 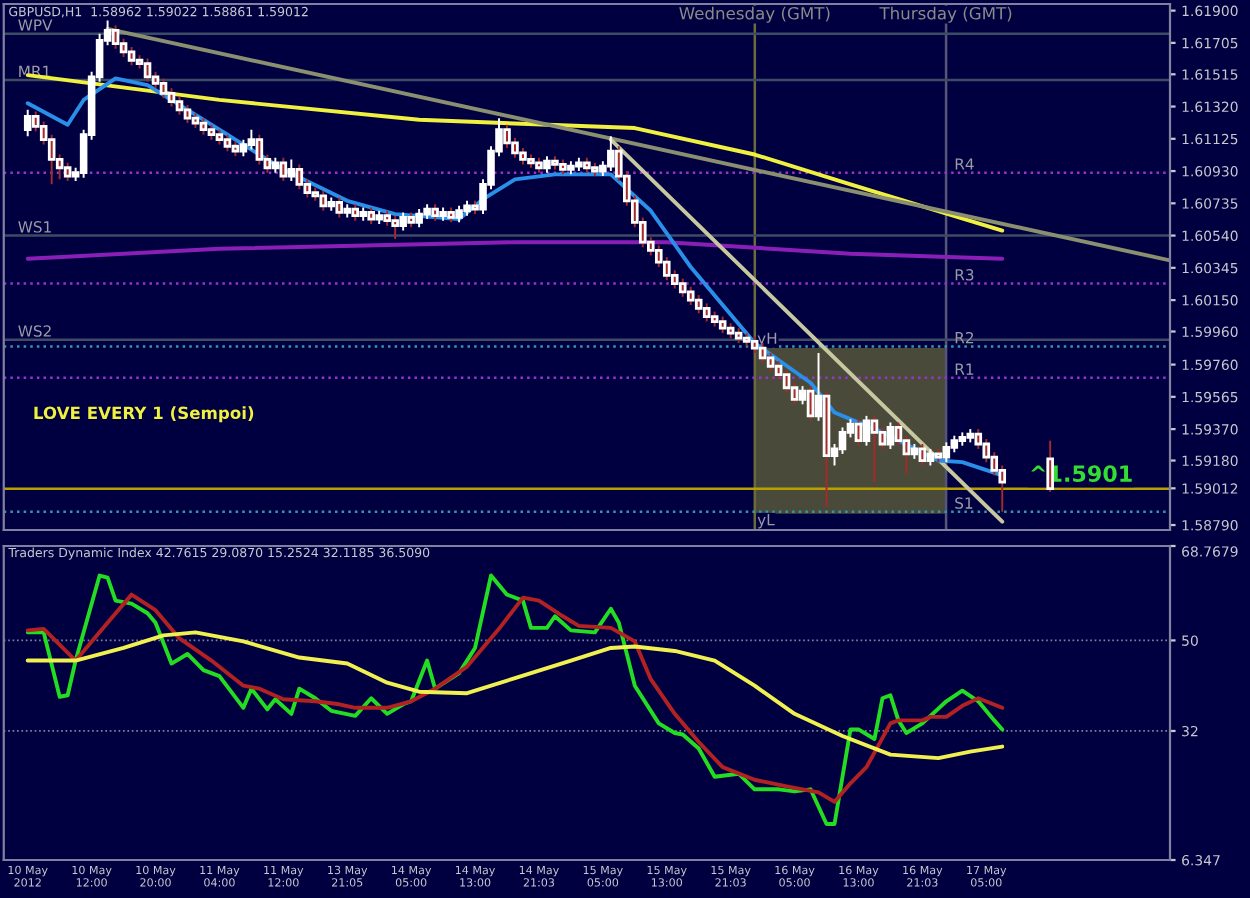 What do you see at coordinates (144, 414) in the screenshot?
I see `annotation: LOVE EVERY 1 (Sempoi)` at bounding box center [144, 414].